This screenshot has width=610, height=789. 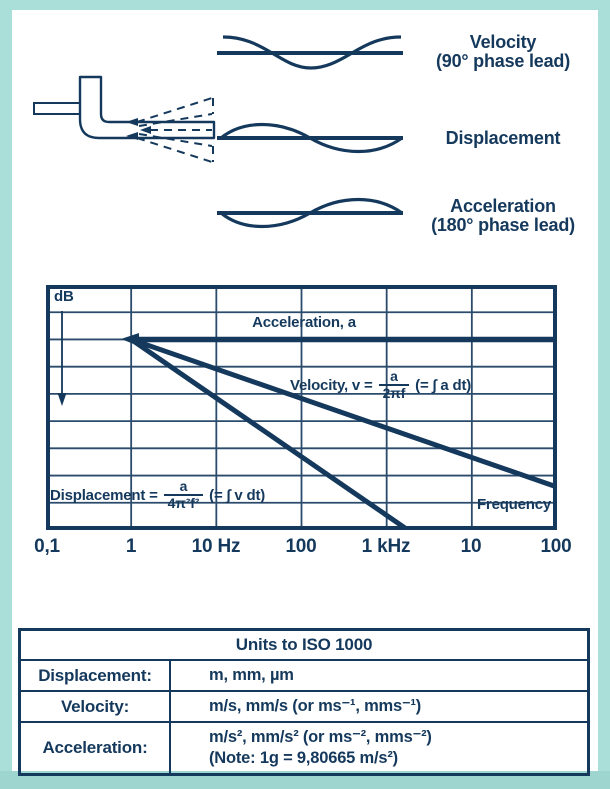 I want to click on velocity-formula-suffix: (= ∫ a dt), so click(x=443, y=385).